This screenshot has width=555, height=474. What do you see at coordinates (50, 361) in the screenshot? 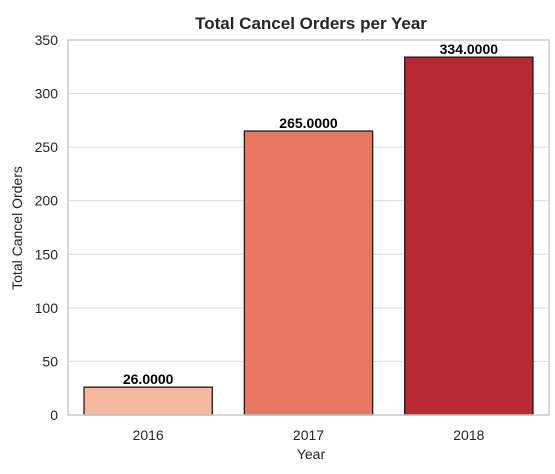
I see `y-tick-label: 50` at bounding box center [50, 361].